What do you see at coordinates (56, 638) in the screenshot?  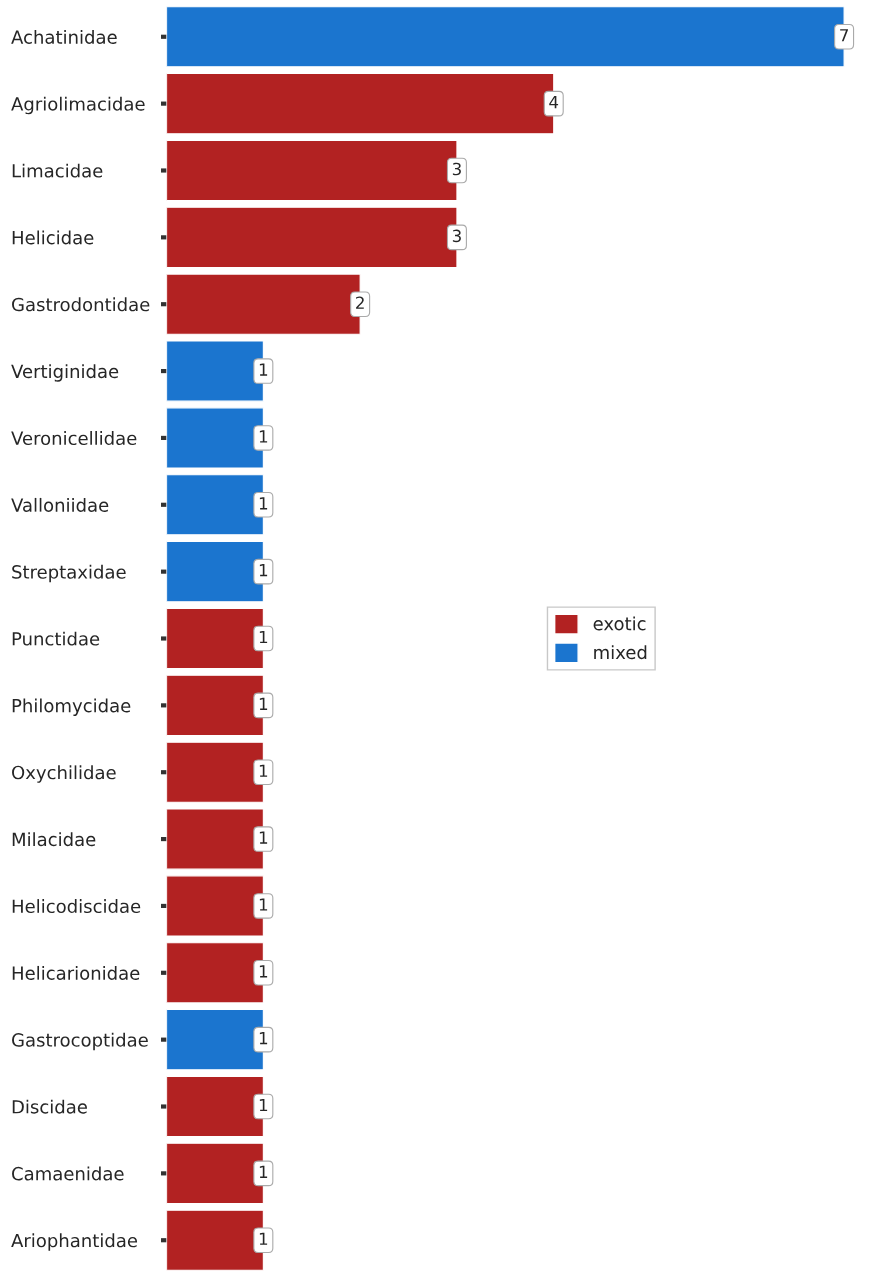 I see `y-tick-label: Punctidae` at bounding box center [56, 638].